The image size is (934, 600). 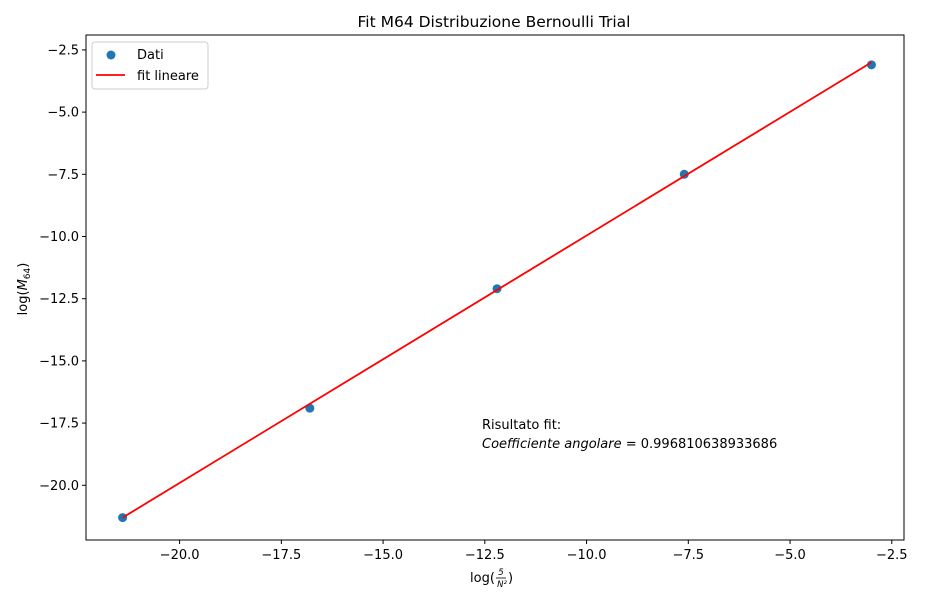 What do you see at coordinates (383, 555) in the screenshot?
I see `x-tick-label: −15.0` at bounding box center [383, 555].